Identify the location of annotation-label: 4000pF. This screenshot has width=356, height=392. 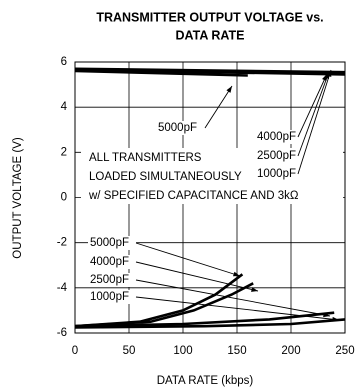
(276, 137).